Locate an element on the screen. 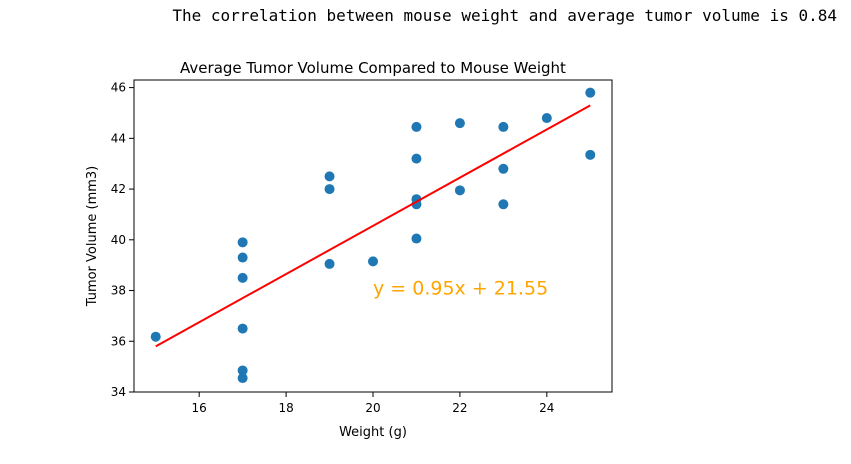 Image resolution: width=851 pixels, height=464 pixels. y-tick-label: 42 is located at coordinates (118, 189).